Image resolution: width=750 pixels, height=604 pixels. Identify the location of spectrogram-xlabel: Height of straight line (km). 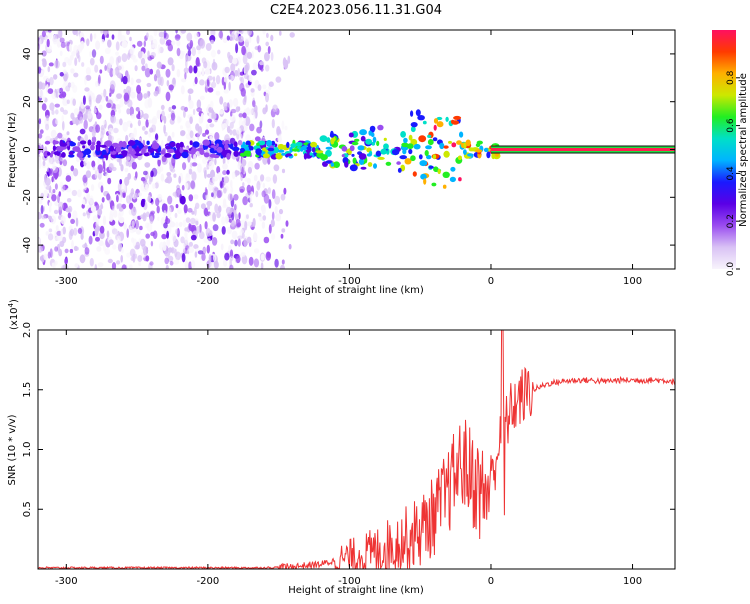
(356, 290).